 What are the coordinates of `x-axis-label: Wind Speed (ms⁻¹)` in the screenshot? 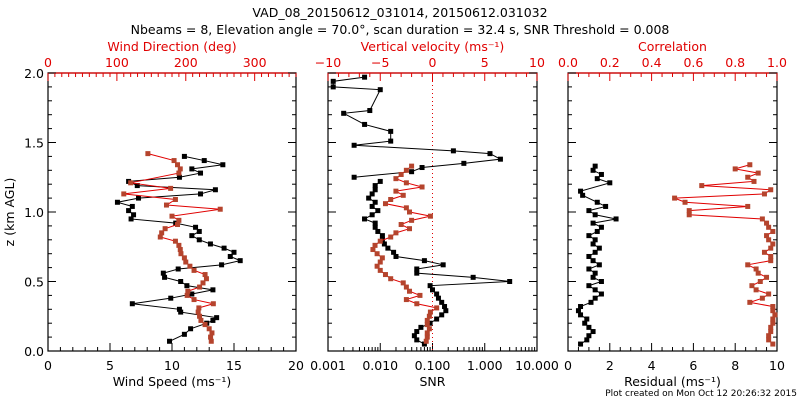 It's located at (172, 381).